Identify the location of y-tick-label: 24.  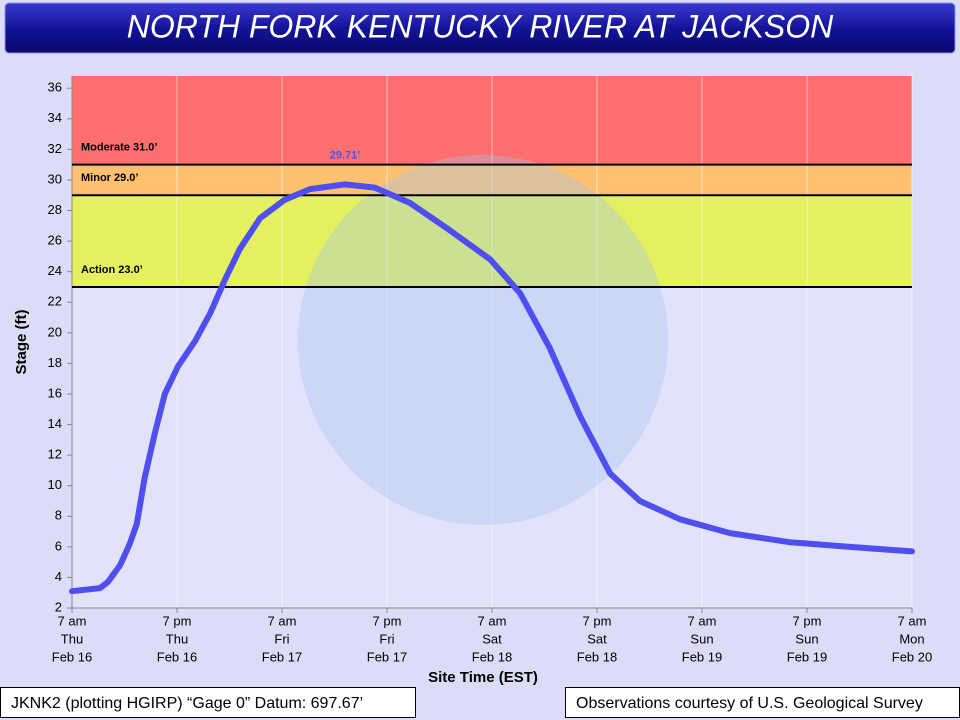
(55, 270).